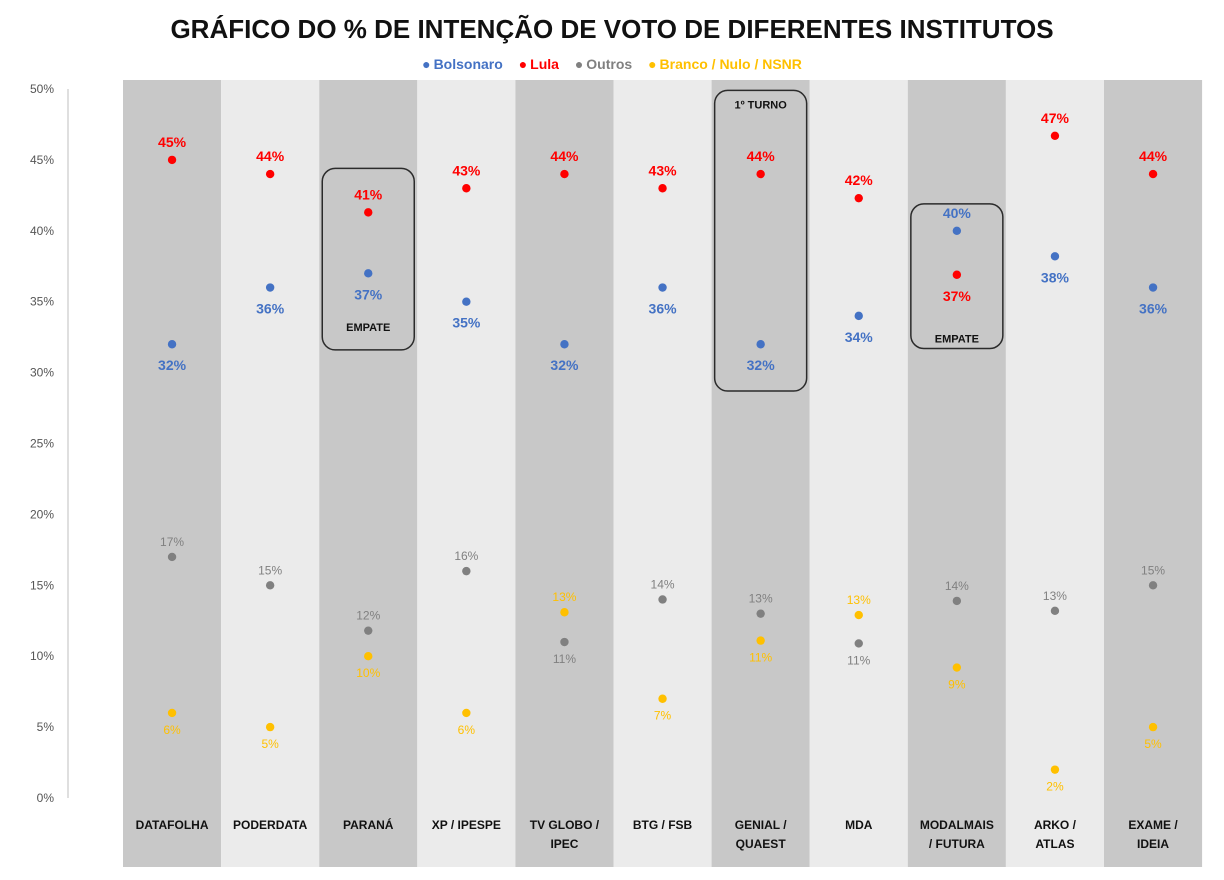  I want to click on legend-item-bolsonaro: ● Bolsonaro, so click(462, 64).